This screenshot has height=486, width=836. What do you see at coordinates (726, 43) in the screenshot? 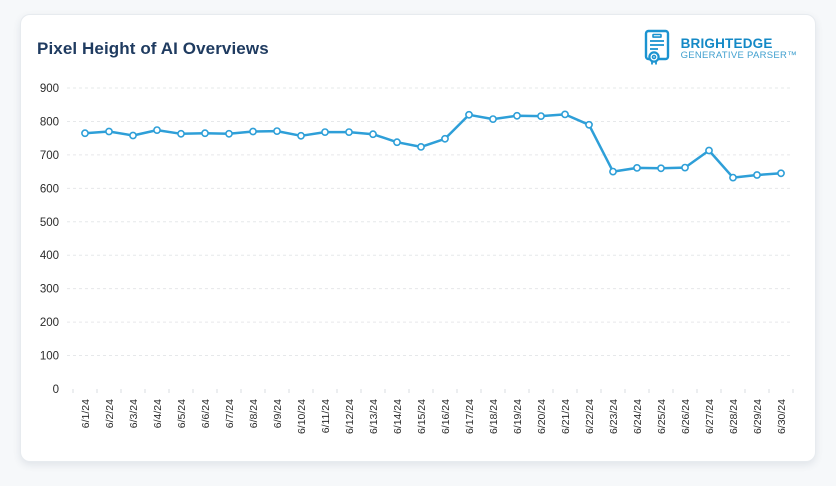
I see `brand-name: BRIGHTEDGE` at bounding box center [726, 43].